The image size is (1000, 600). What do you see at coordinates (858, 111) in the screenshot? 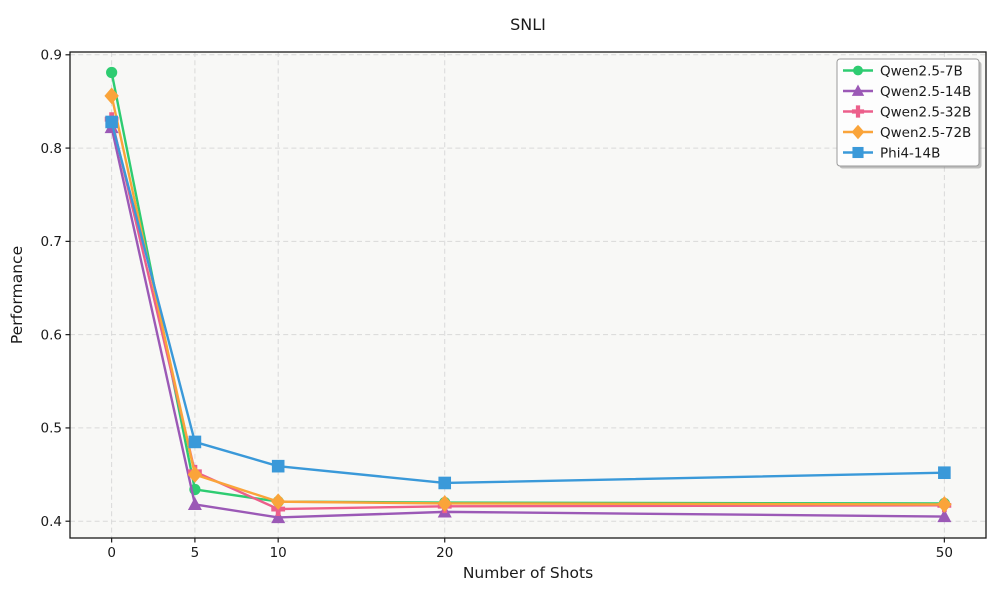
I see `legend-marker-qwen2-5-32b` at bounding box center [858, 111].